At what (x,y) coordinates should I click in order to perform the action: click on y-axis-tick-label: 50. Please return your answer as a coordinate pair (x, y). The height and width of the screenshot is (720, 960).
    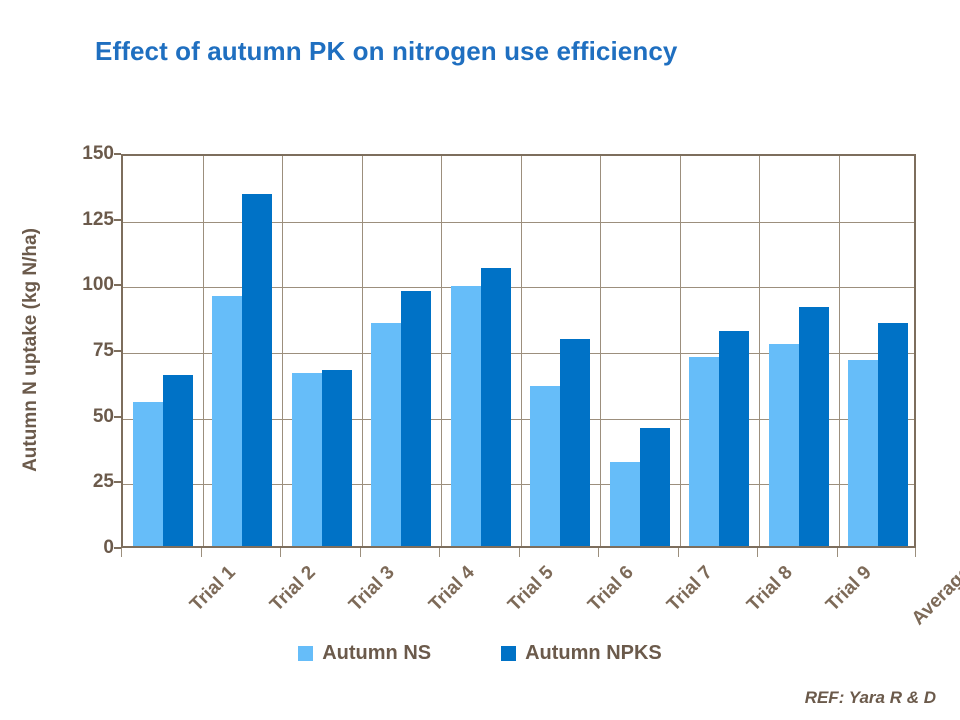
    Looking at the image, I should click on (103, 416).